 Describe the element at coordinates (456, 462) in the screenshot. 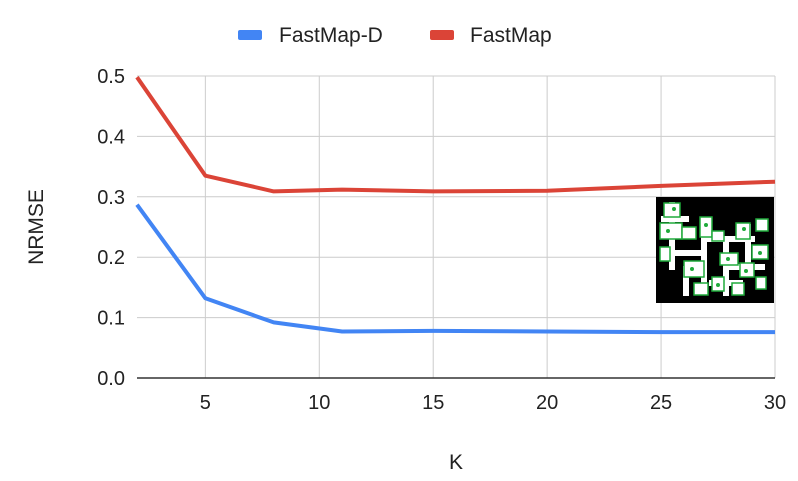

I see `x-axis-title: K` at that location.